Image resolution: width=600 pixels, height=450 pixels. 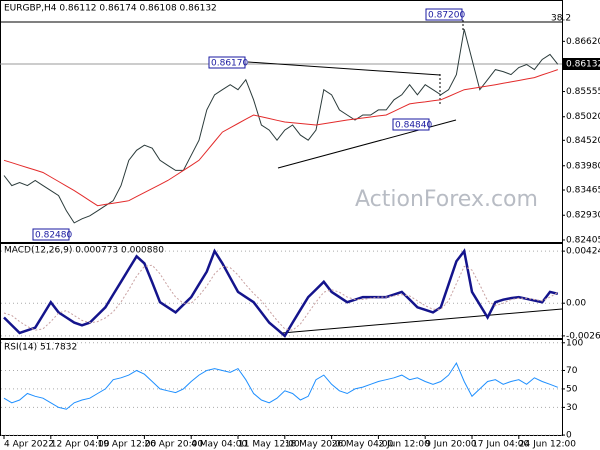 I want to click on y-tick-label: 0.85555, so click(x=583, y=92).